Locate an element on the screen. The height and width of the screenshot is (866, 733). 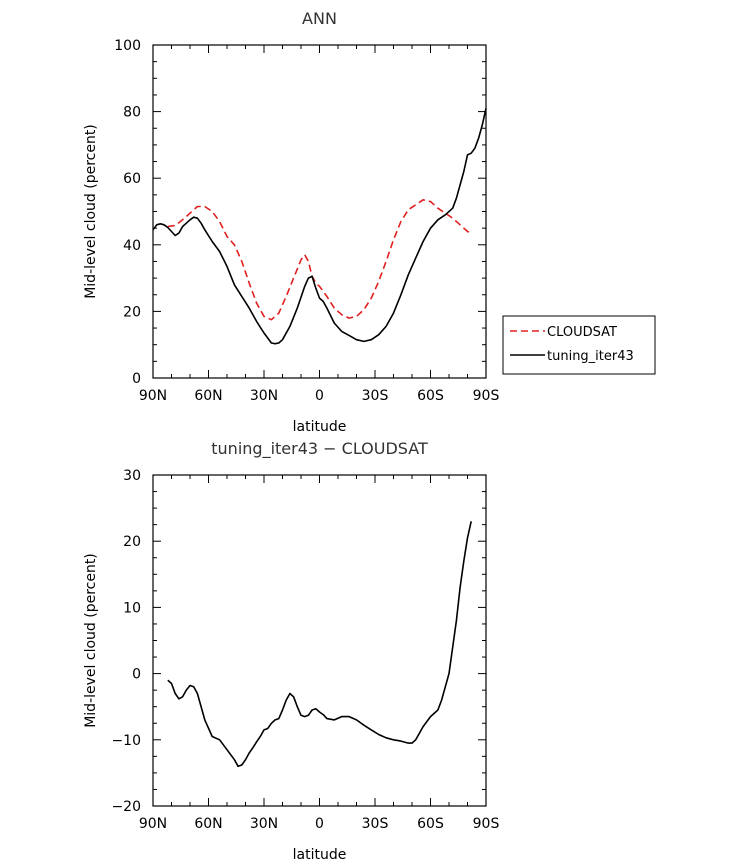
bottom-x-axis-label: latitude is located at coordinates (320, 855).